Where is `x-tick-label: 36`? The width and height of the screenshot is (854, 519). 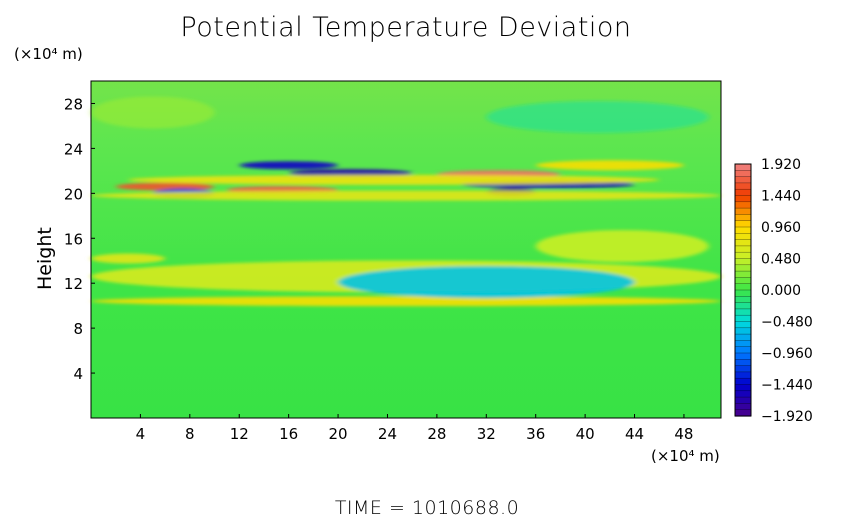
x-tick-label: 36 is located at coordinates (535, 434).